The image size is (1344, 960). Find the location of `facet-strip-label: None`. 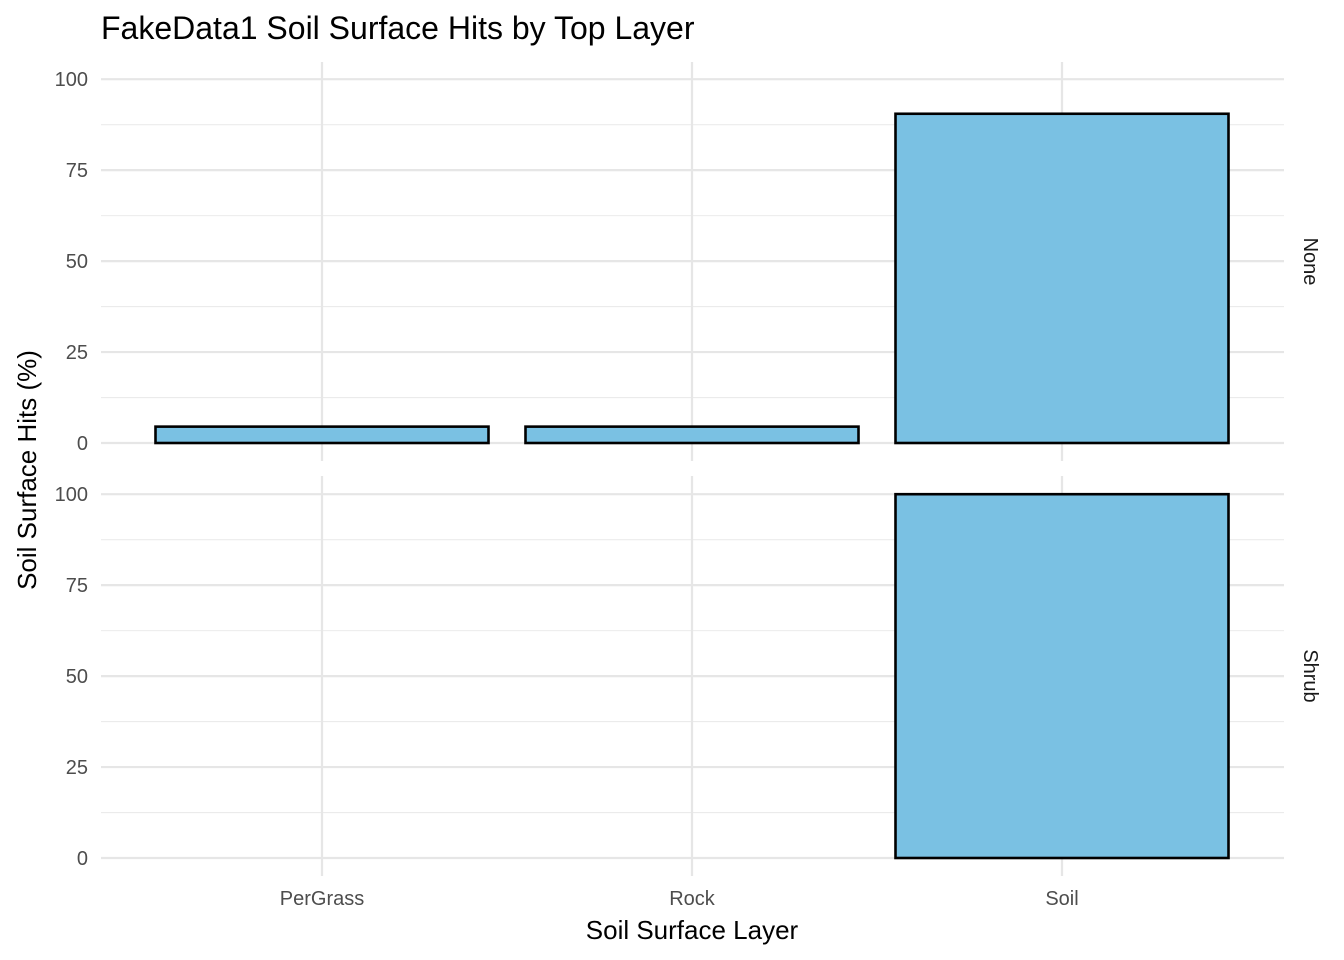

facet-strip-label: None is located at coordinates (1310, 262).